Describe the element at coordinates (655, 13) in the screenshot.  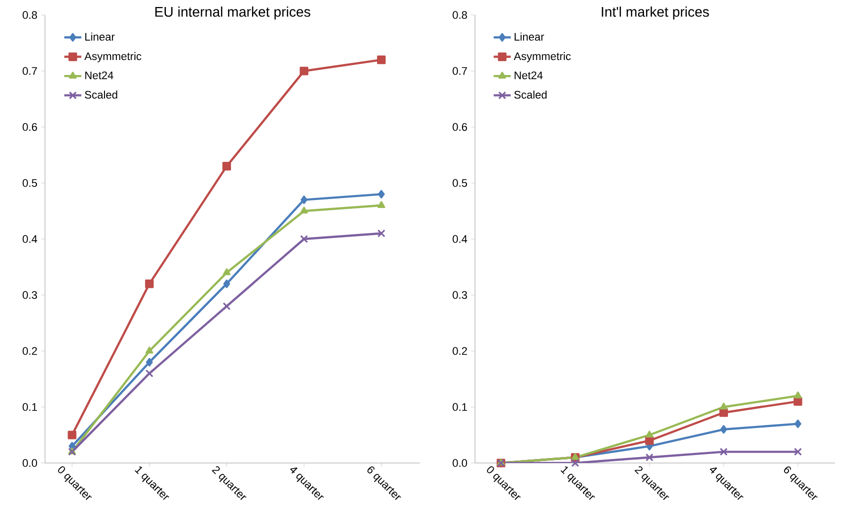
I see `chart-title: Int'l market prices` at that location.